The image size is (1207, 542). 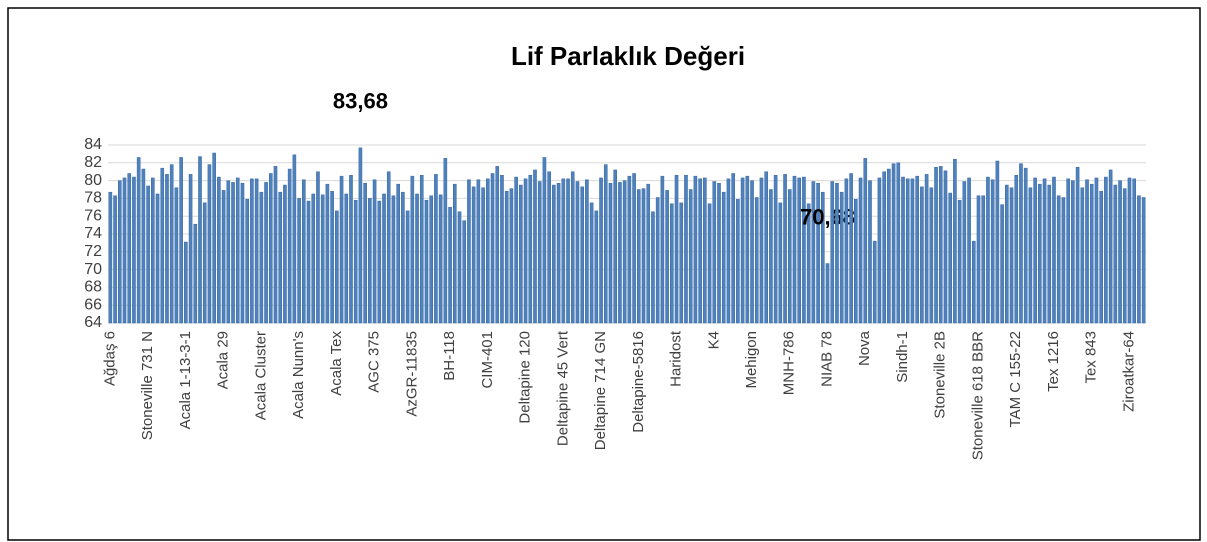 I want to click on y-tick-label: 80, so click(x=93, y=180).